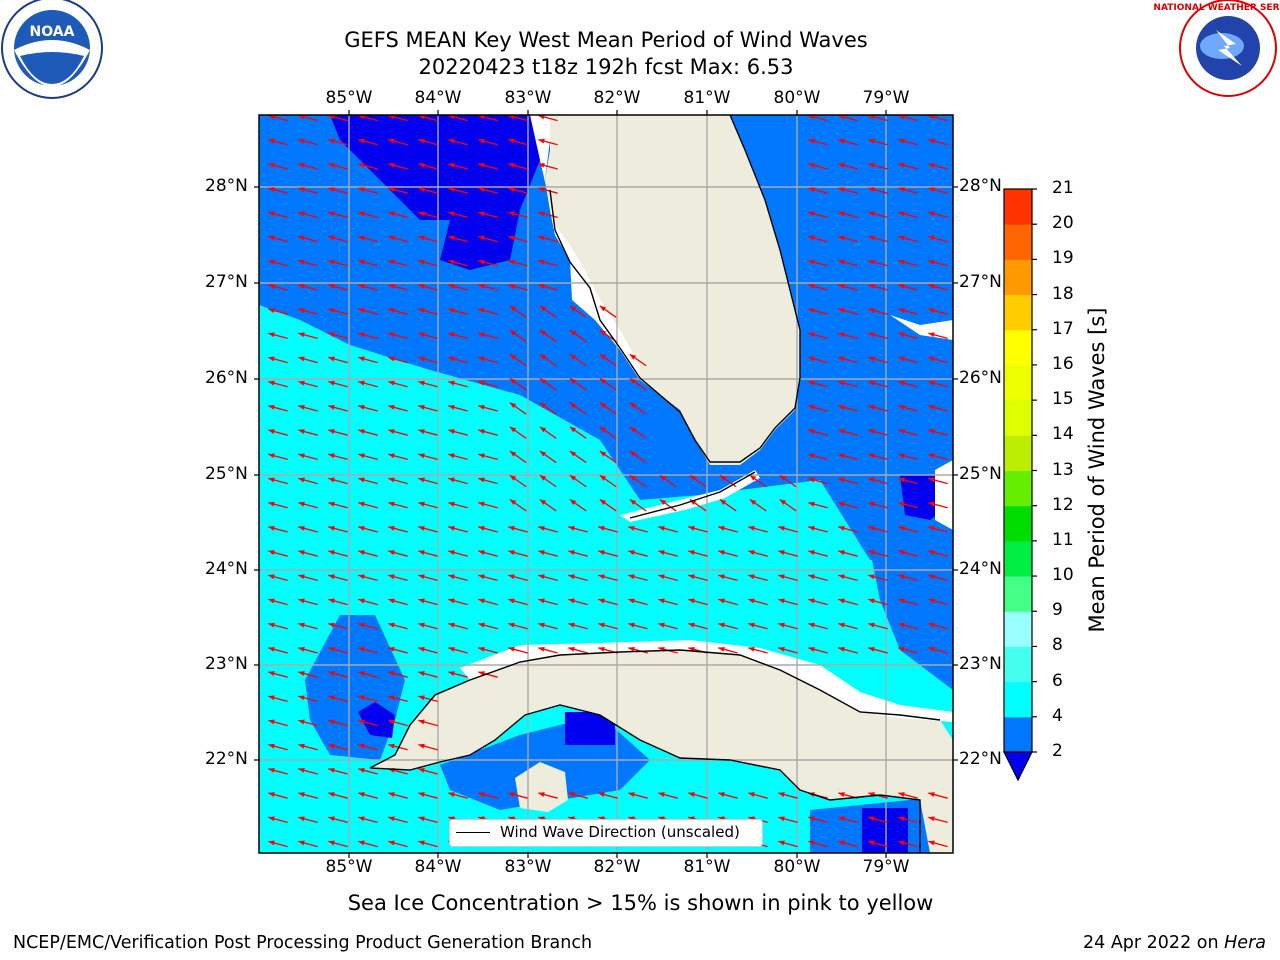  What do you see at coordinates (528, 867) in the screenshot?
I see `lon-label-bottom: 83°W` at bounding box center [528, 867].